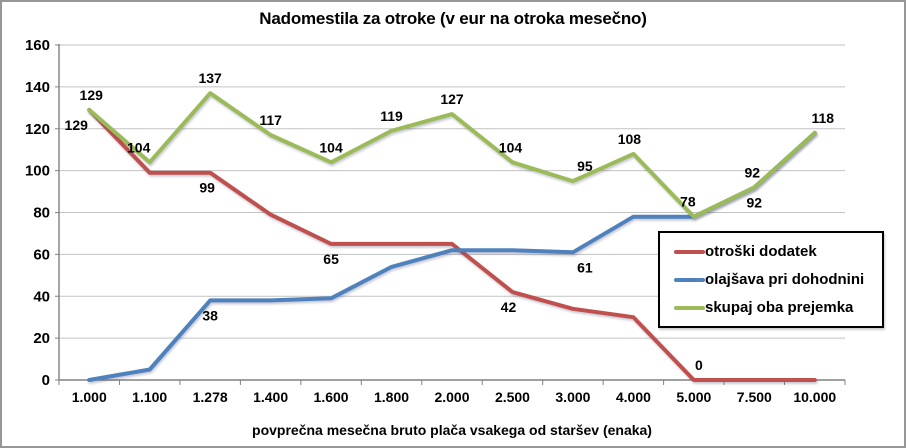 The height and width of the screenshot is (448, 906). What do you see at coordinates (41, 254) in the screenshot?
I see `y-tick-label: 60` at bounding box center [41, 254].